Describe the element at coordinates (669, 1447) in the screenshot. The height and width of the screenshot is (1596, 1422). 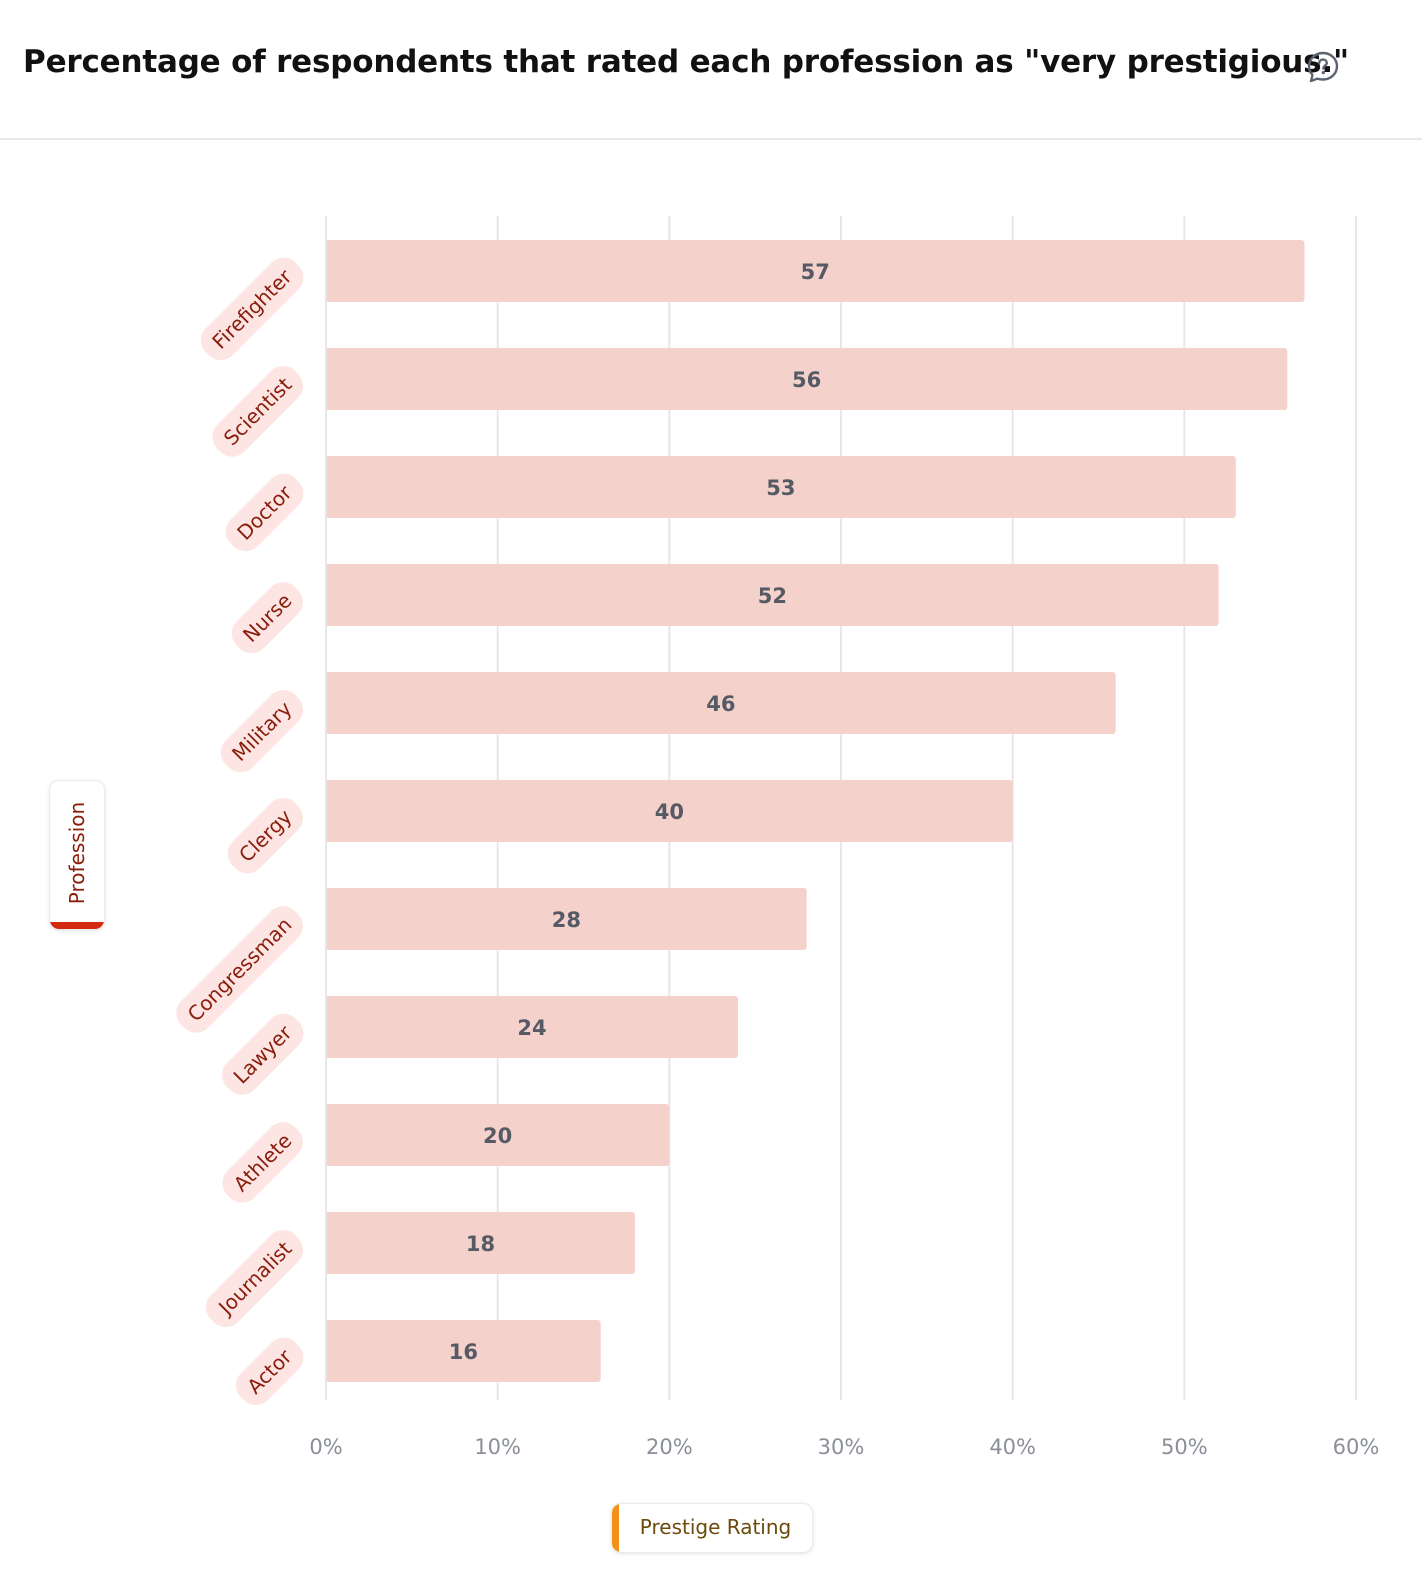
I see `x-tick-label: 20%` at that location.